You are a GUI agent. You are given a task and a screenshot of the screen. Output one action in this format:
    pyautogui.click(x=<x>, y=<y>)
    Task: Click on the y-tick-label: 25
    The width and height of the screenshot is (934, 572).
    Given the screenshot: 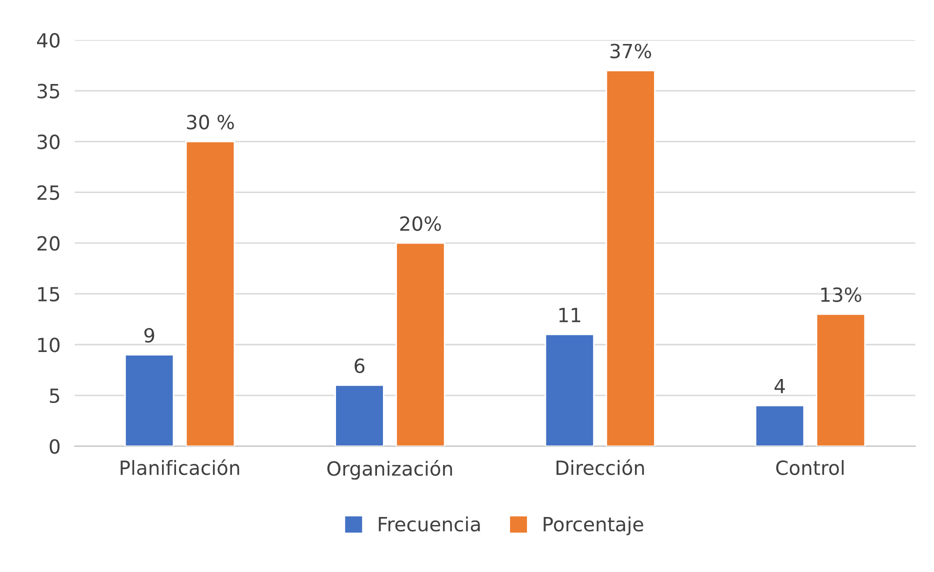 What is the action you would take?
    pyautogui.click(x=49, y=192)
    